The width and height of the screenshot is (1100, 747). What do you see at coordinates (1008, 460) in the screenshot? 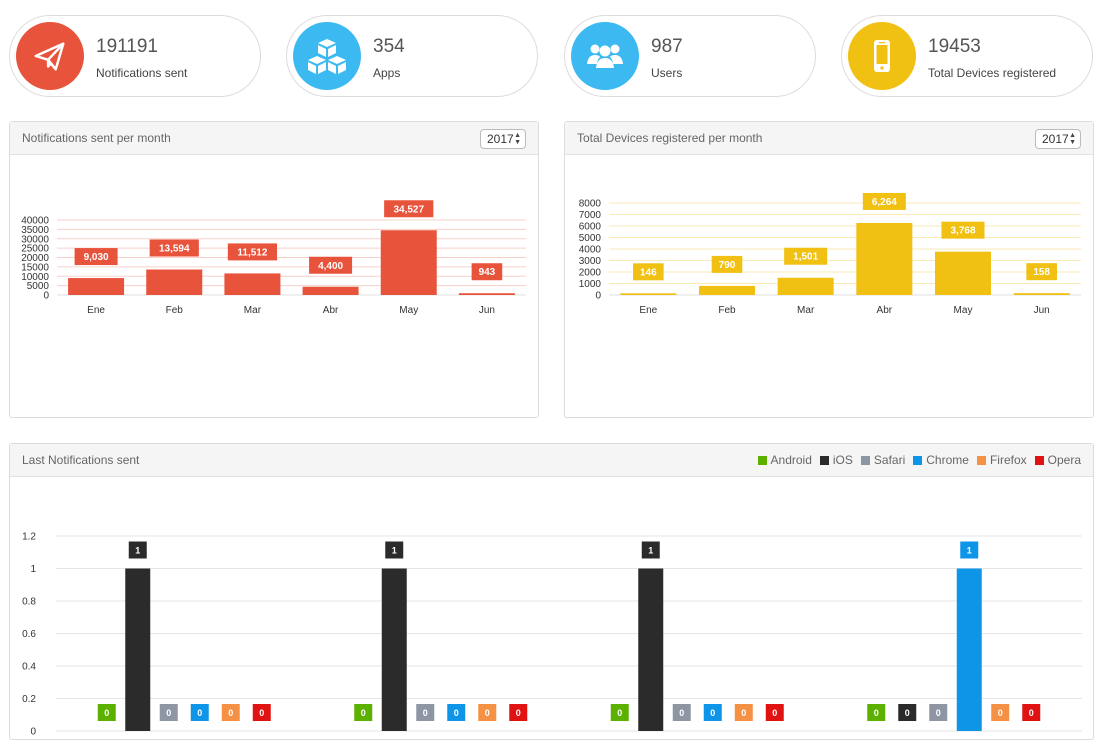
I see `legend-label: Firefox` at bounding box center [1008, 460].